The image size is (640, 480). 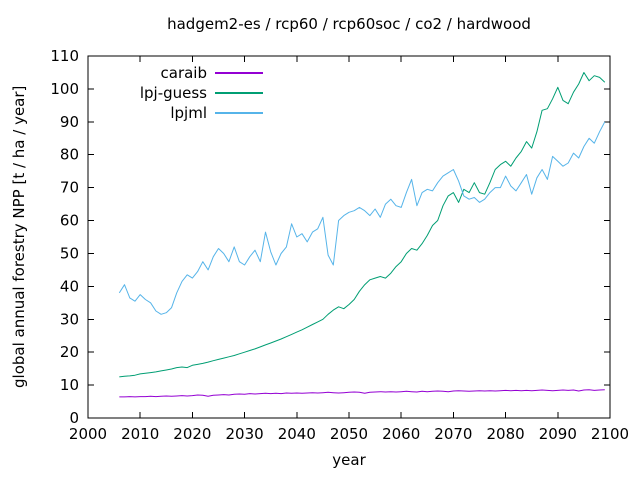 What do you see at coordinates (362, 393) in the screenshot?
I see `series-line-caraib` at bounding box center [362, 393].